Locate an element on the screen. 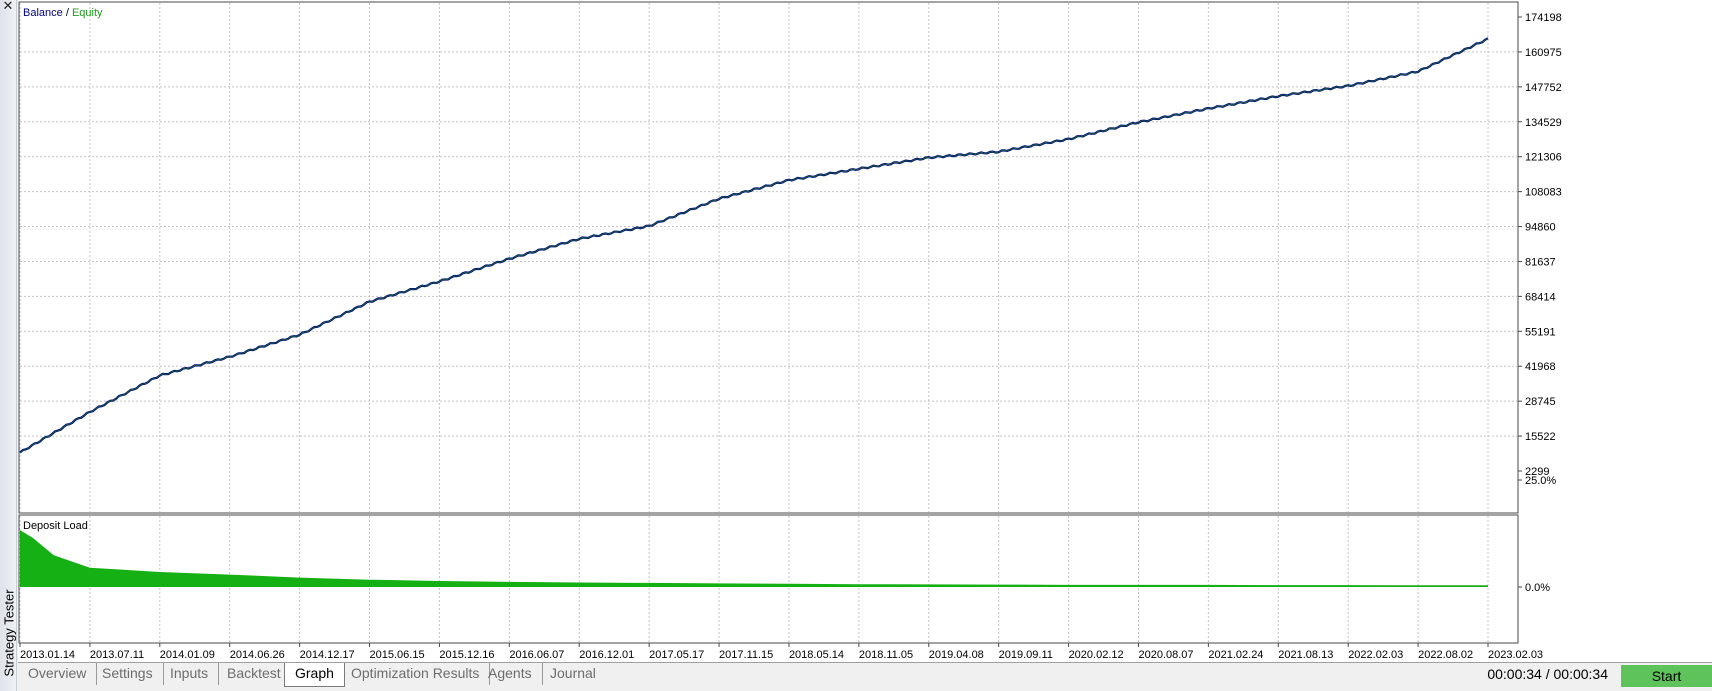 This screenshot has height=691, width=1712. elapsed-timer: 00:00:34 / 00:00:34 is located at coordinates (1547, 674).